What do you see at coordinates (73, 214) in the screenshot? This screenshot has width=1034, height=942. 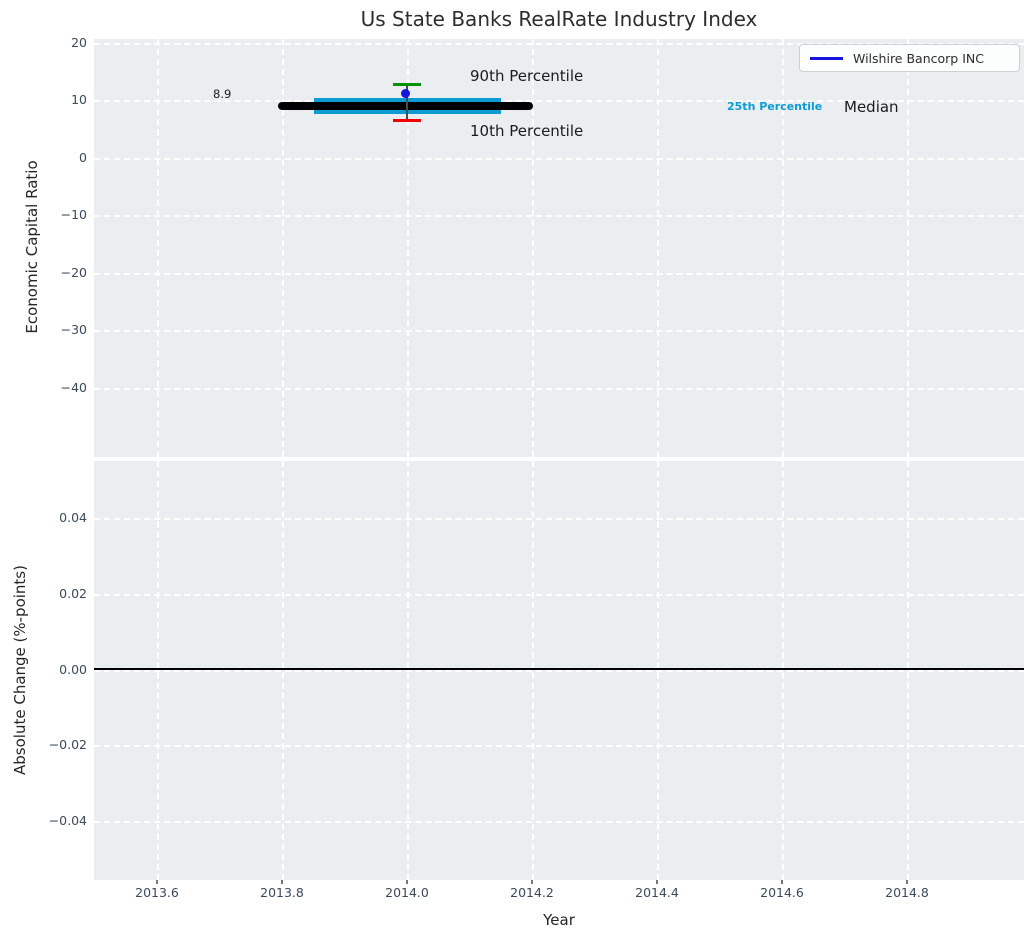 I see `y-tick-label: −10` at bounding box center [73, 214].